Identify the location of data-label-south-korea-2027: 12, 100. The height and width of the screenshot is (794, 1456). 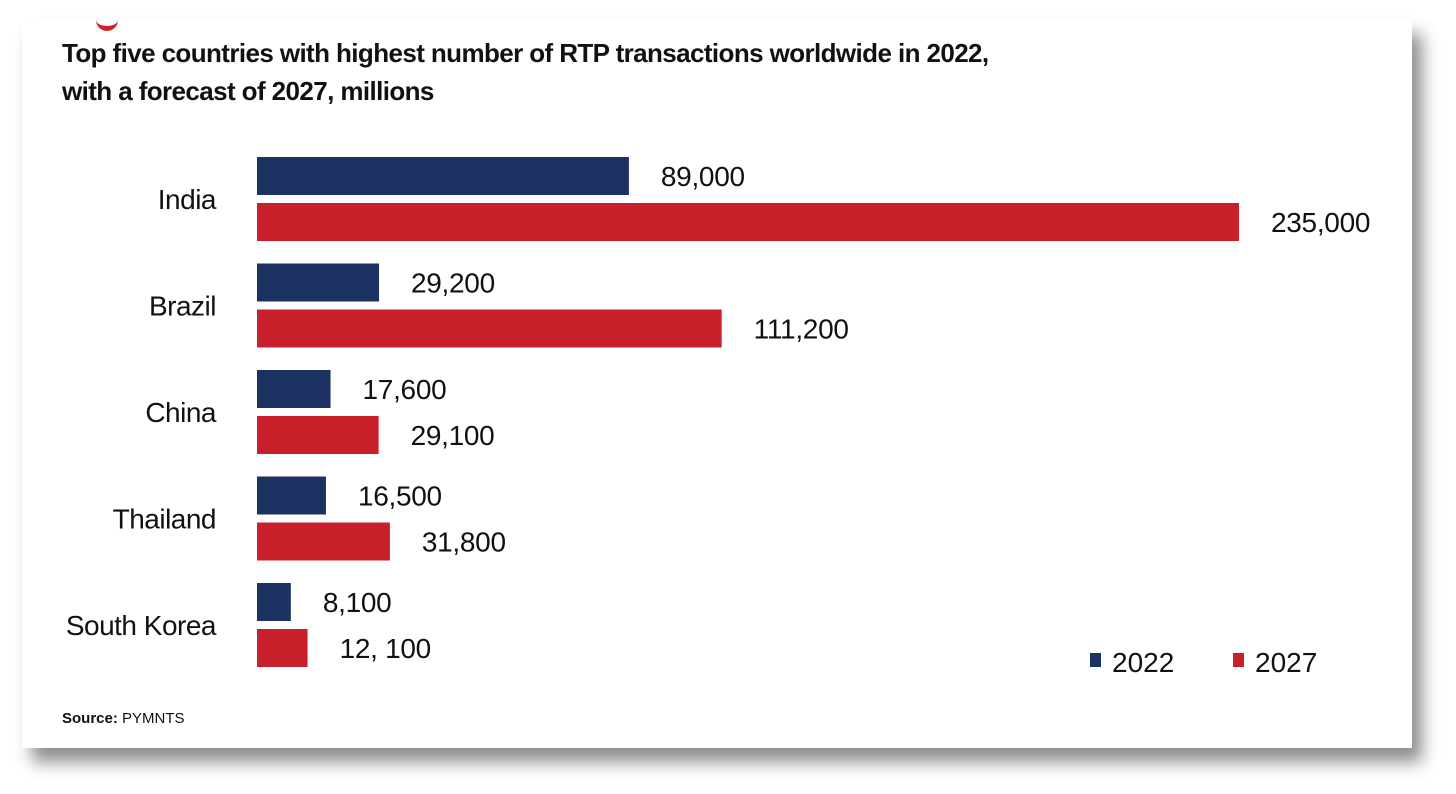
(385, 648).